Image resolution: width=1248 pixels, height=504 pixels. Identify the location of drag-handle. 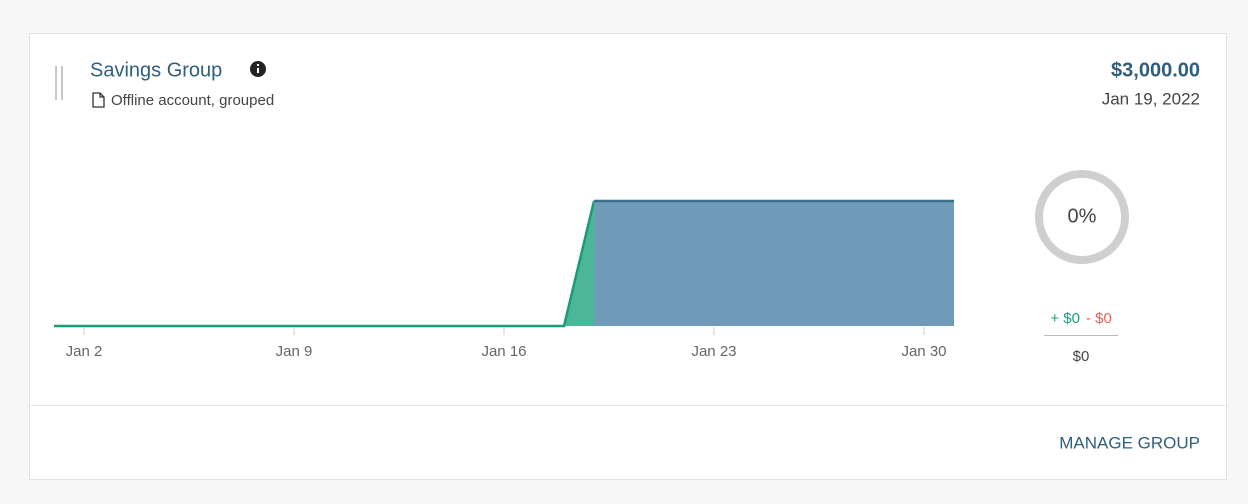
(59, 83).